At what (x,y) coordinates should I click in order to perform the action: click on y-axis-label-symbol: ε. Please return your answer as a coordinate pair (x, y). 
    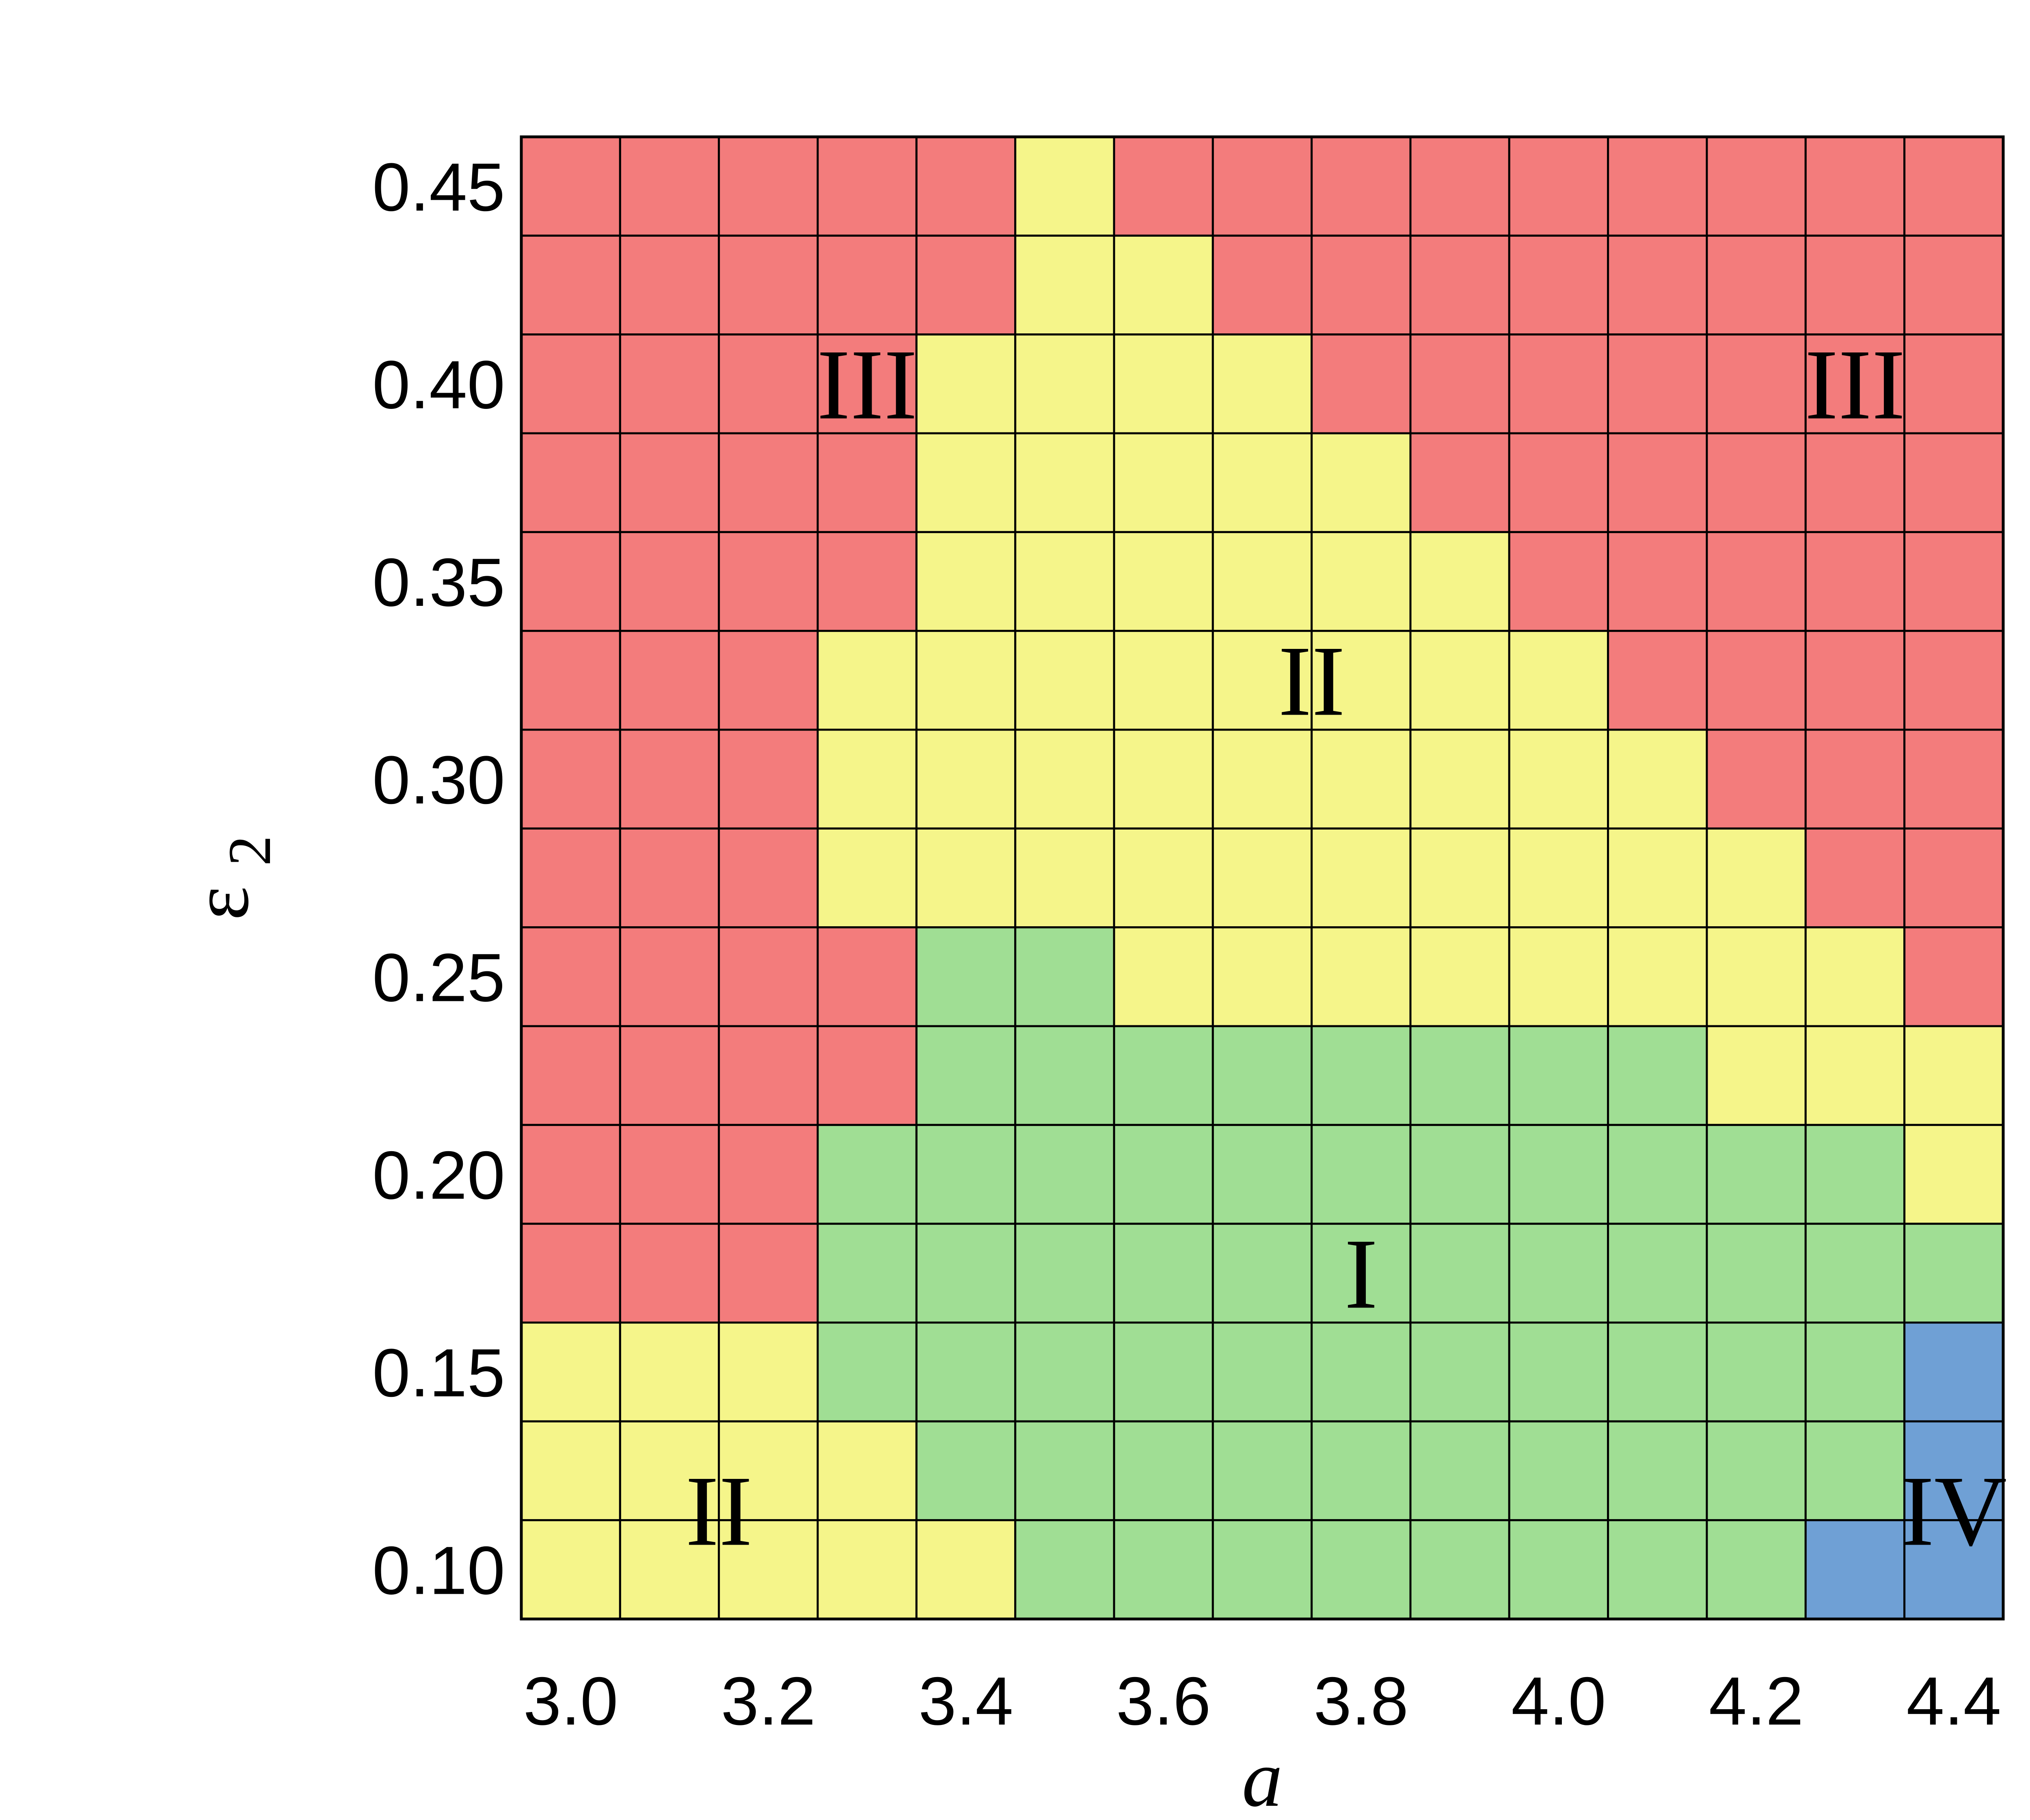
    Looking at the image, I should click on (221, 904).